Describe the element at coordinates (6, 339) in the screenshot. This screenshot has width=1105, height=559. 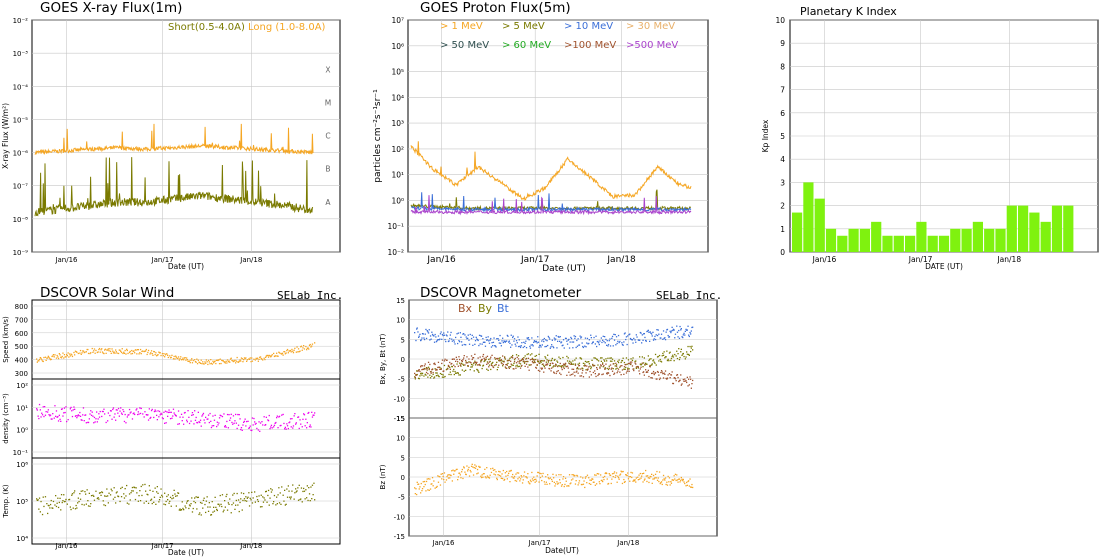
I see `y-axis-label: Speed (km/s)` at that location.